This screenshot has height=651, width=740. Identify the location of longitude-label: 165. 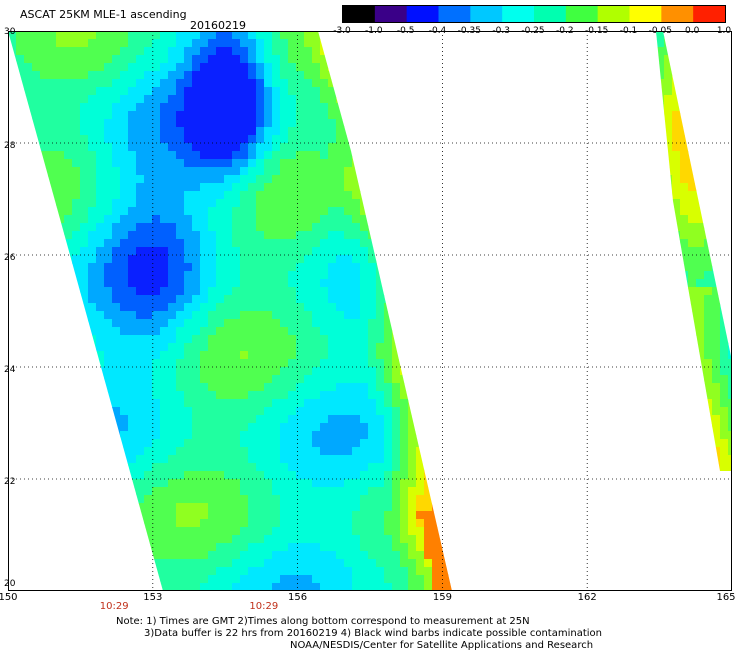
(726, 597).